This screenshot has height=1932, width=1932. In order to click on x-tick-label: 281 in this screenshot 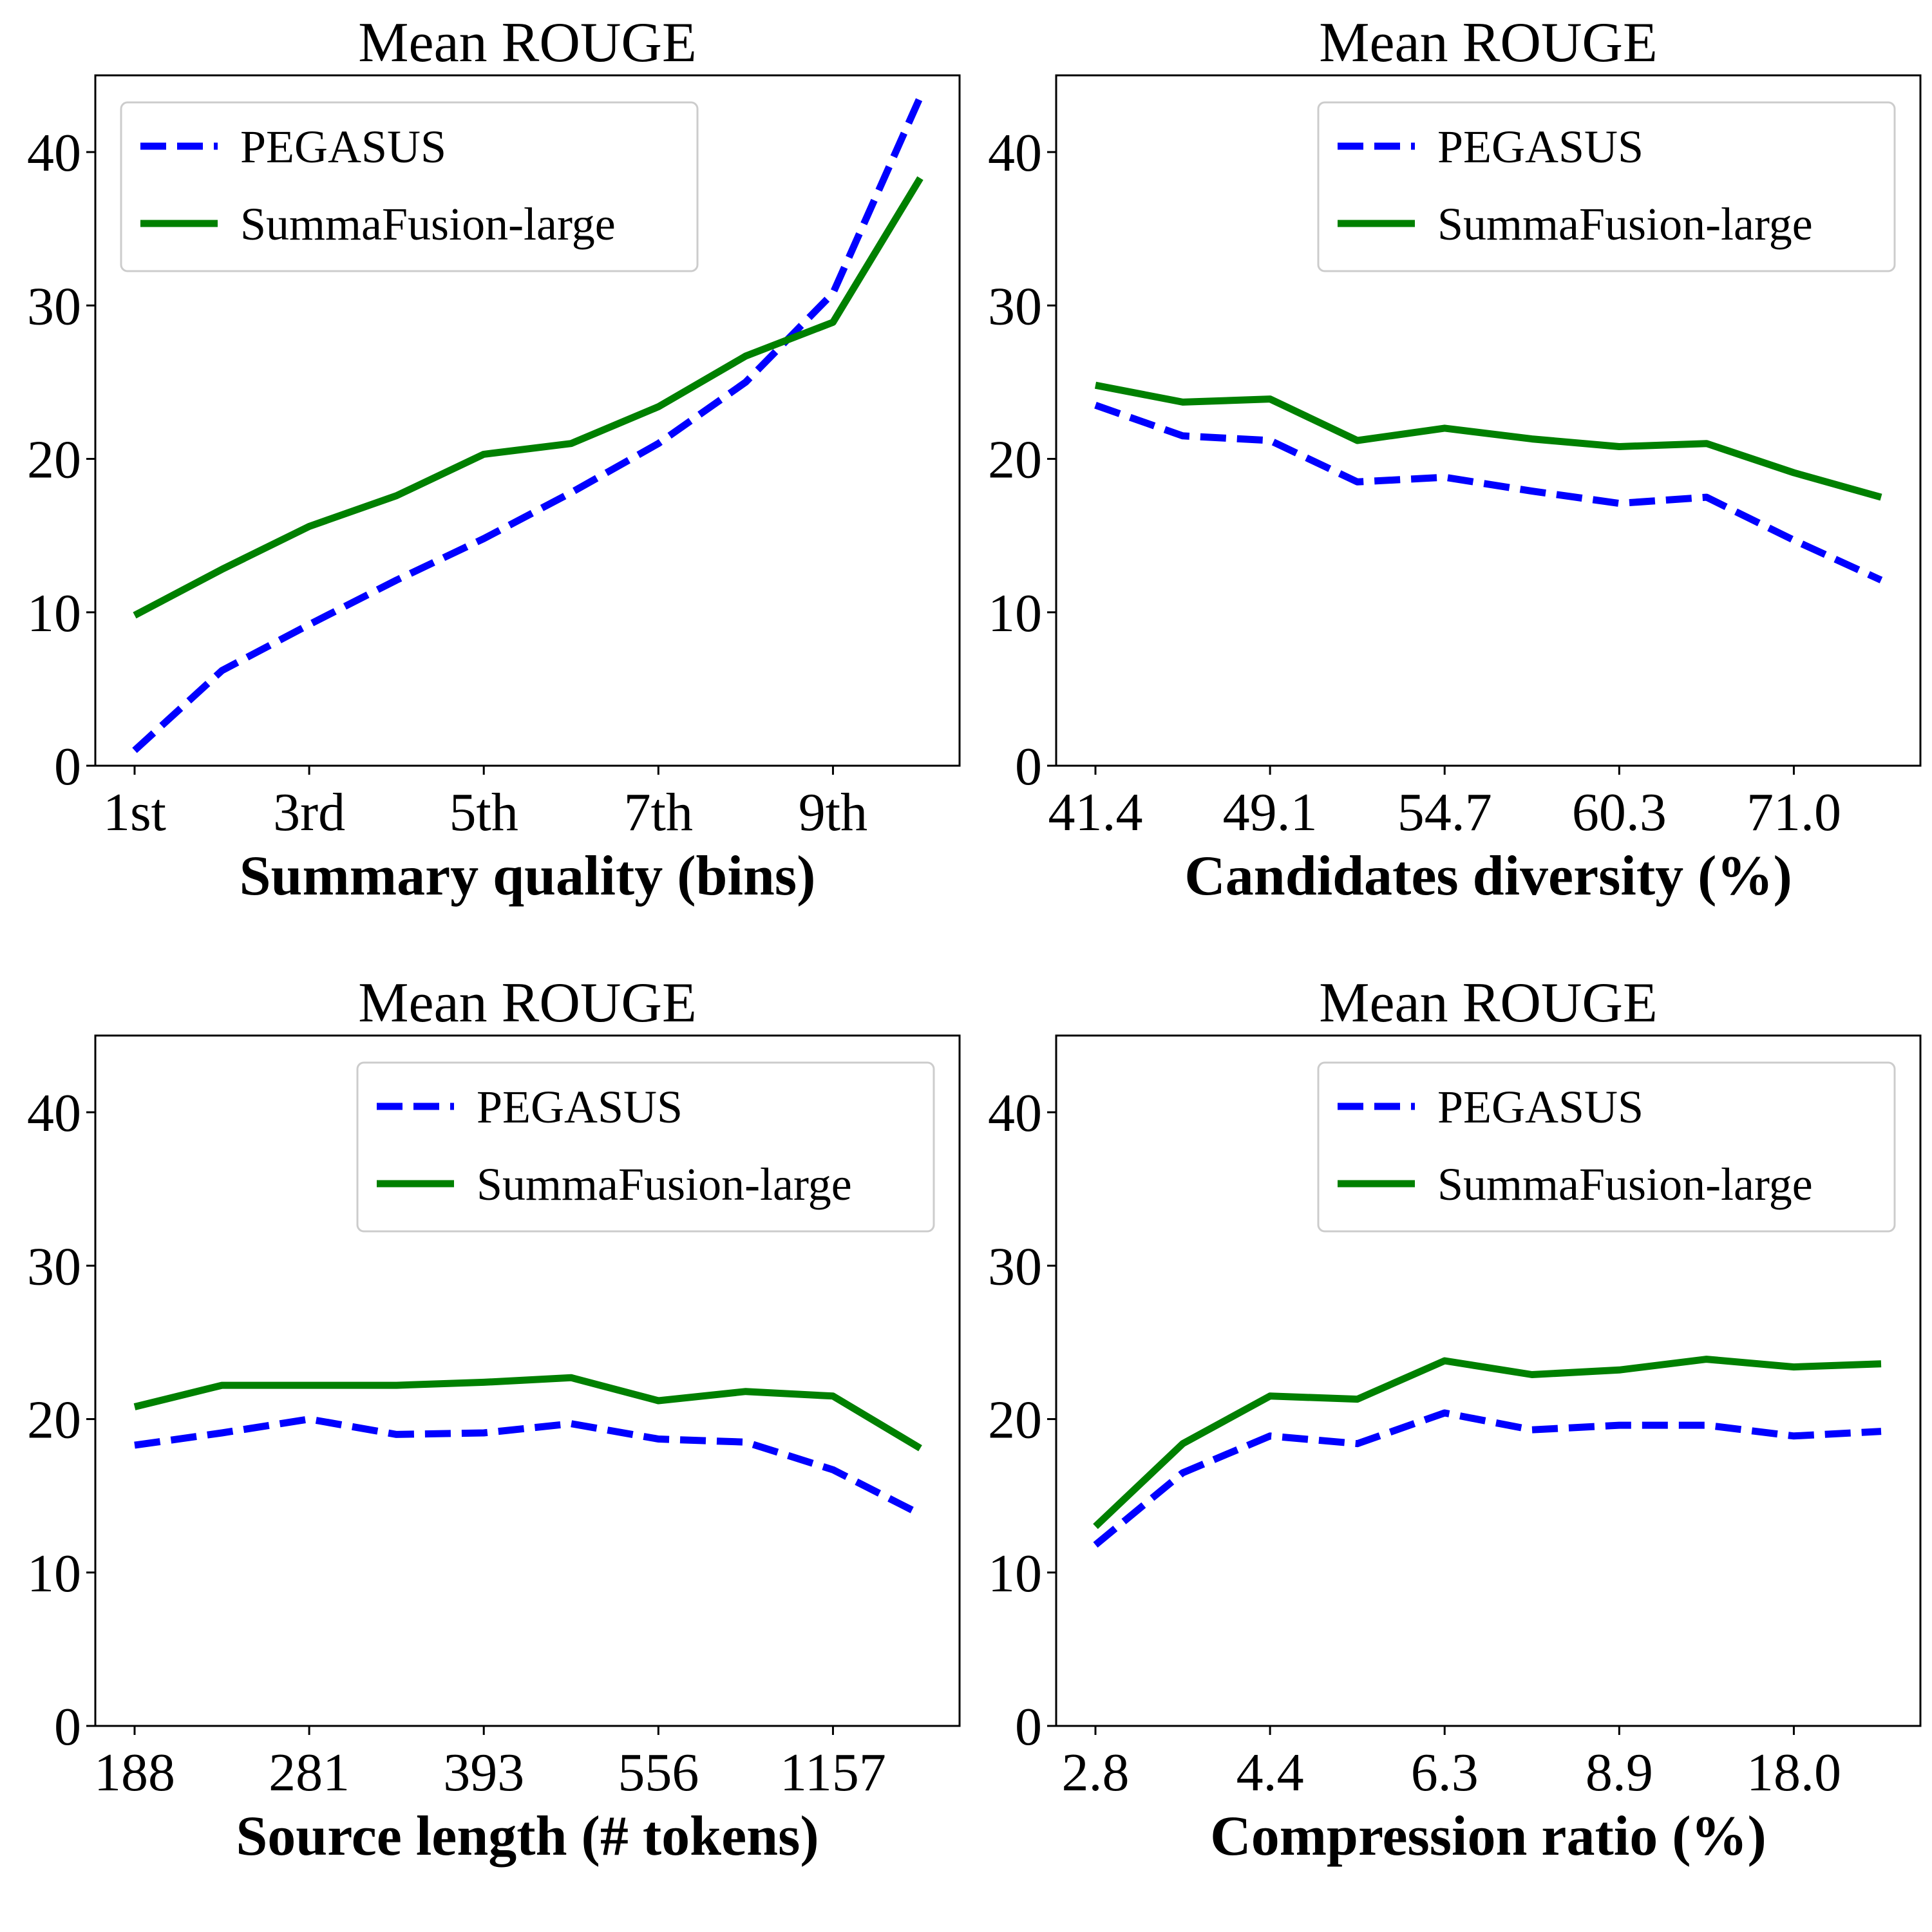, I will do `click(309, 1773)`.